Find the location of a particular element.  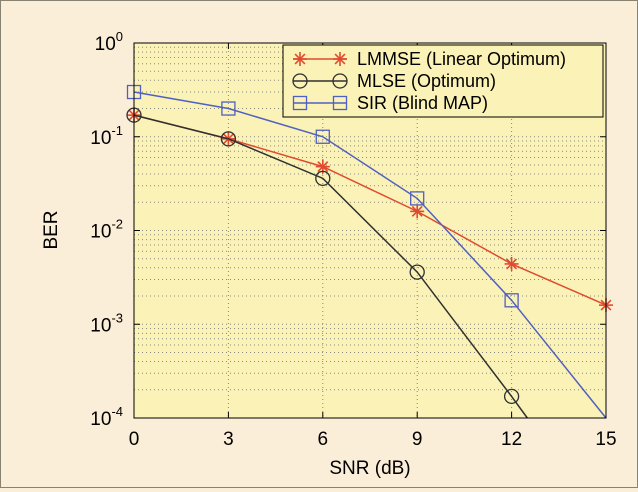

x-tick-label: 0 is located at coordinates (134, 439).